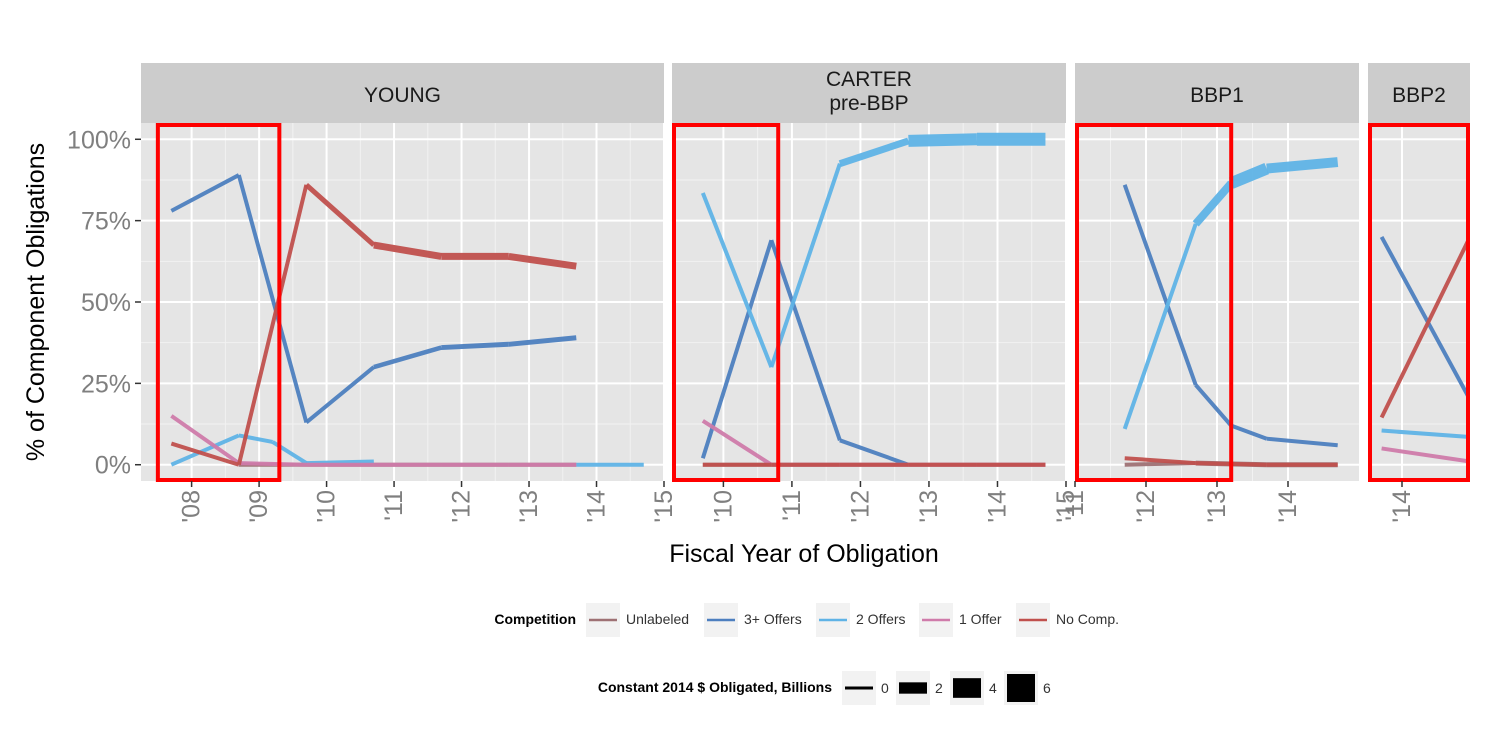 The width and height of the screenshot is (1500, 755). Describe the element at coordinates (1217, 95) in the screenshot. I see `panel-strip-label: BBP1` at that location.